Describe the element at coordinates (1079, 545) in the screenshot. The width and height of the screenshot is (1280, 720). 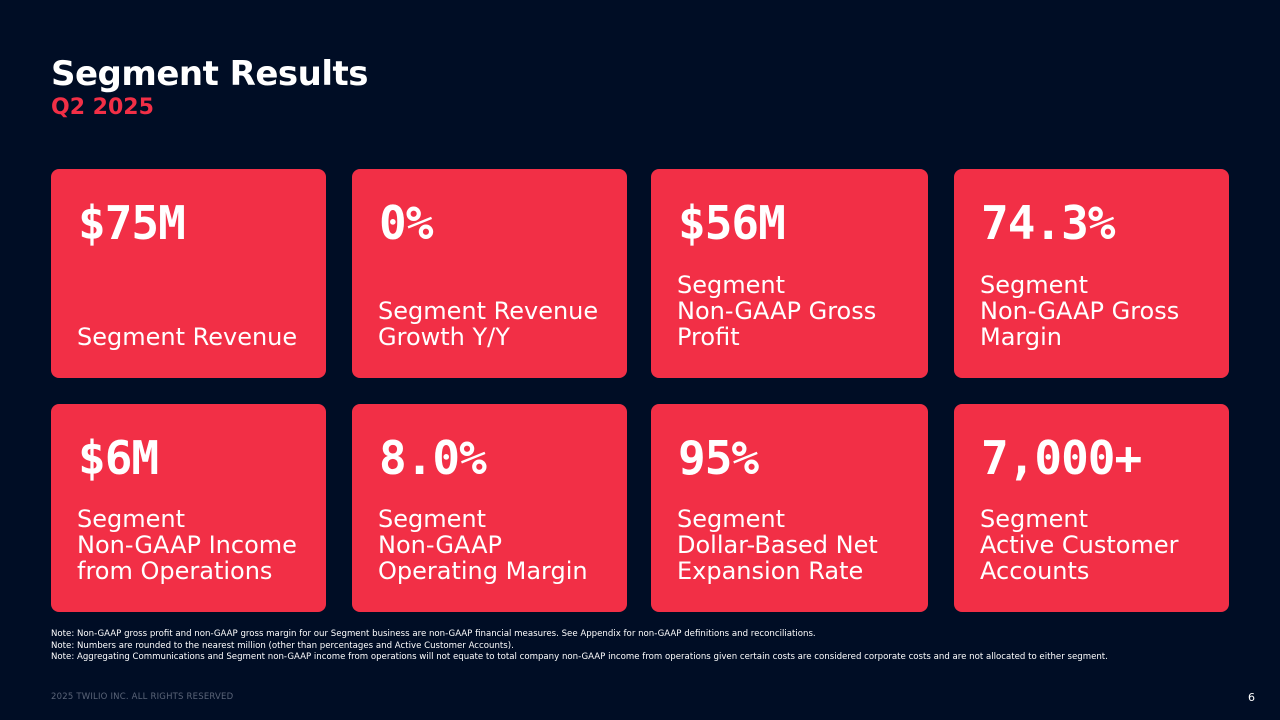
I see `metric-label: Segment Active Customer Accounts` at that location.